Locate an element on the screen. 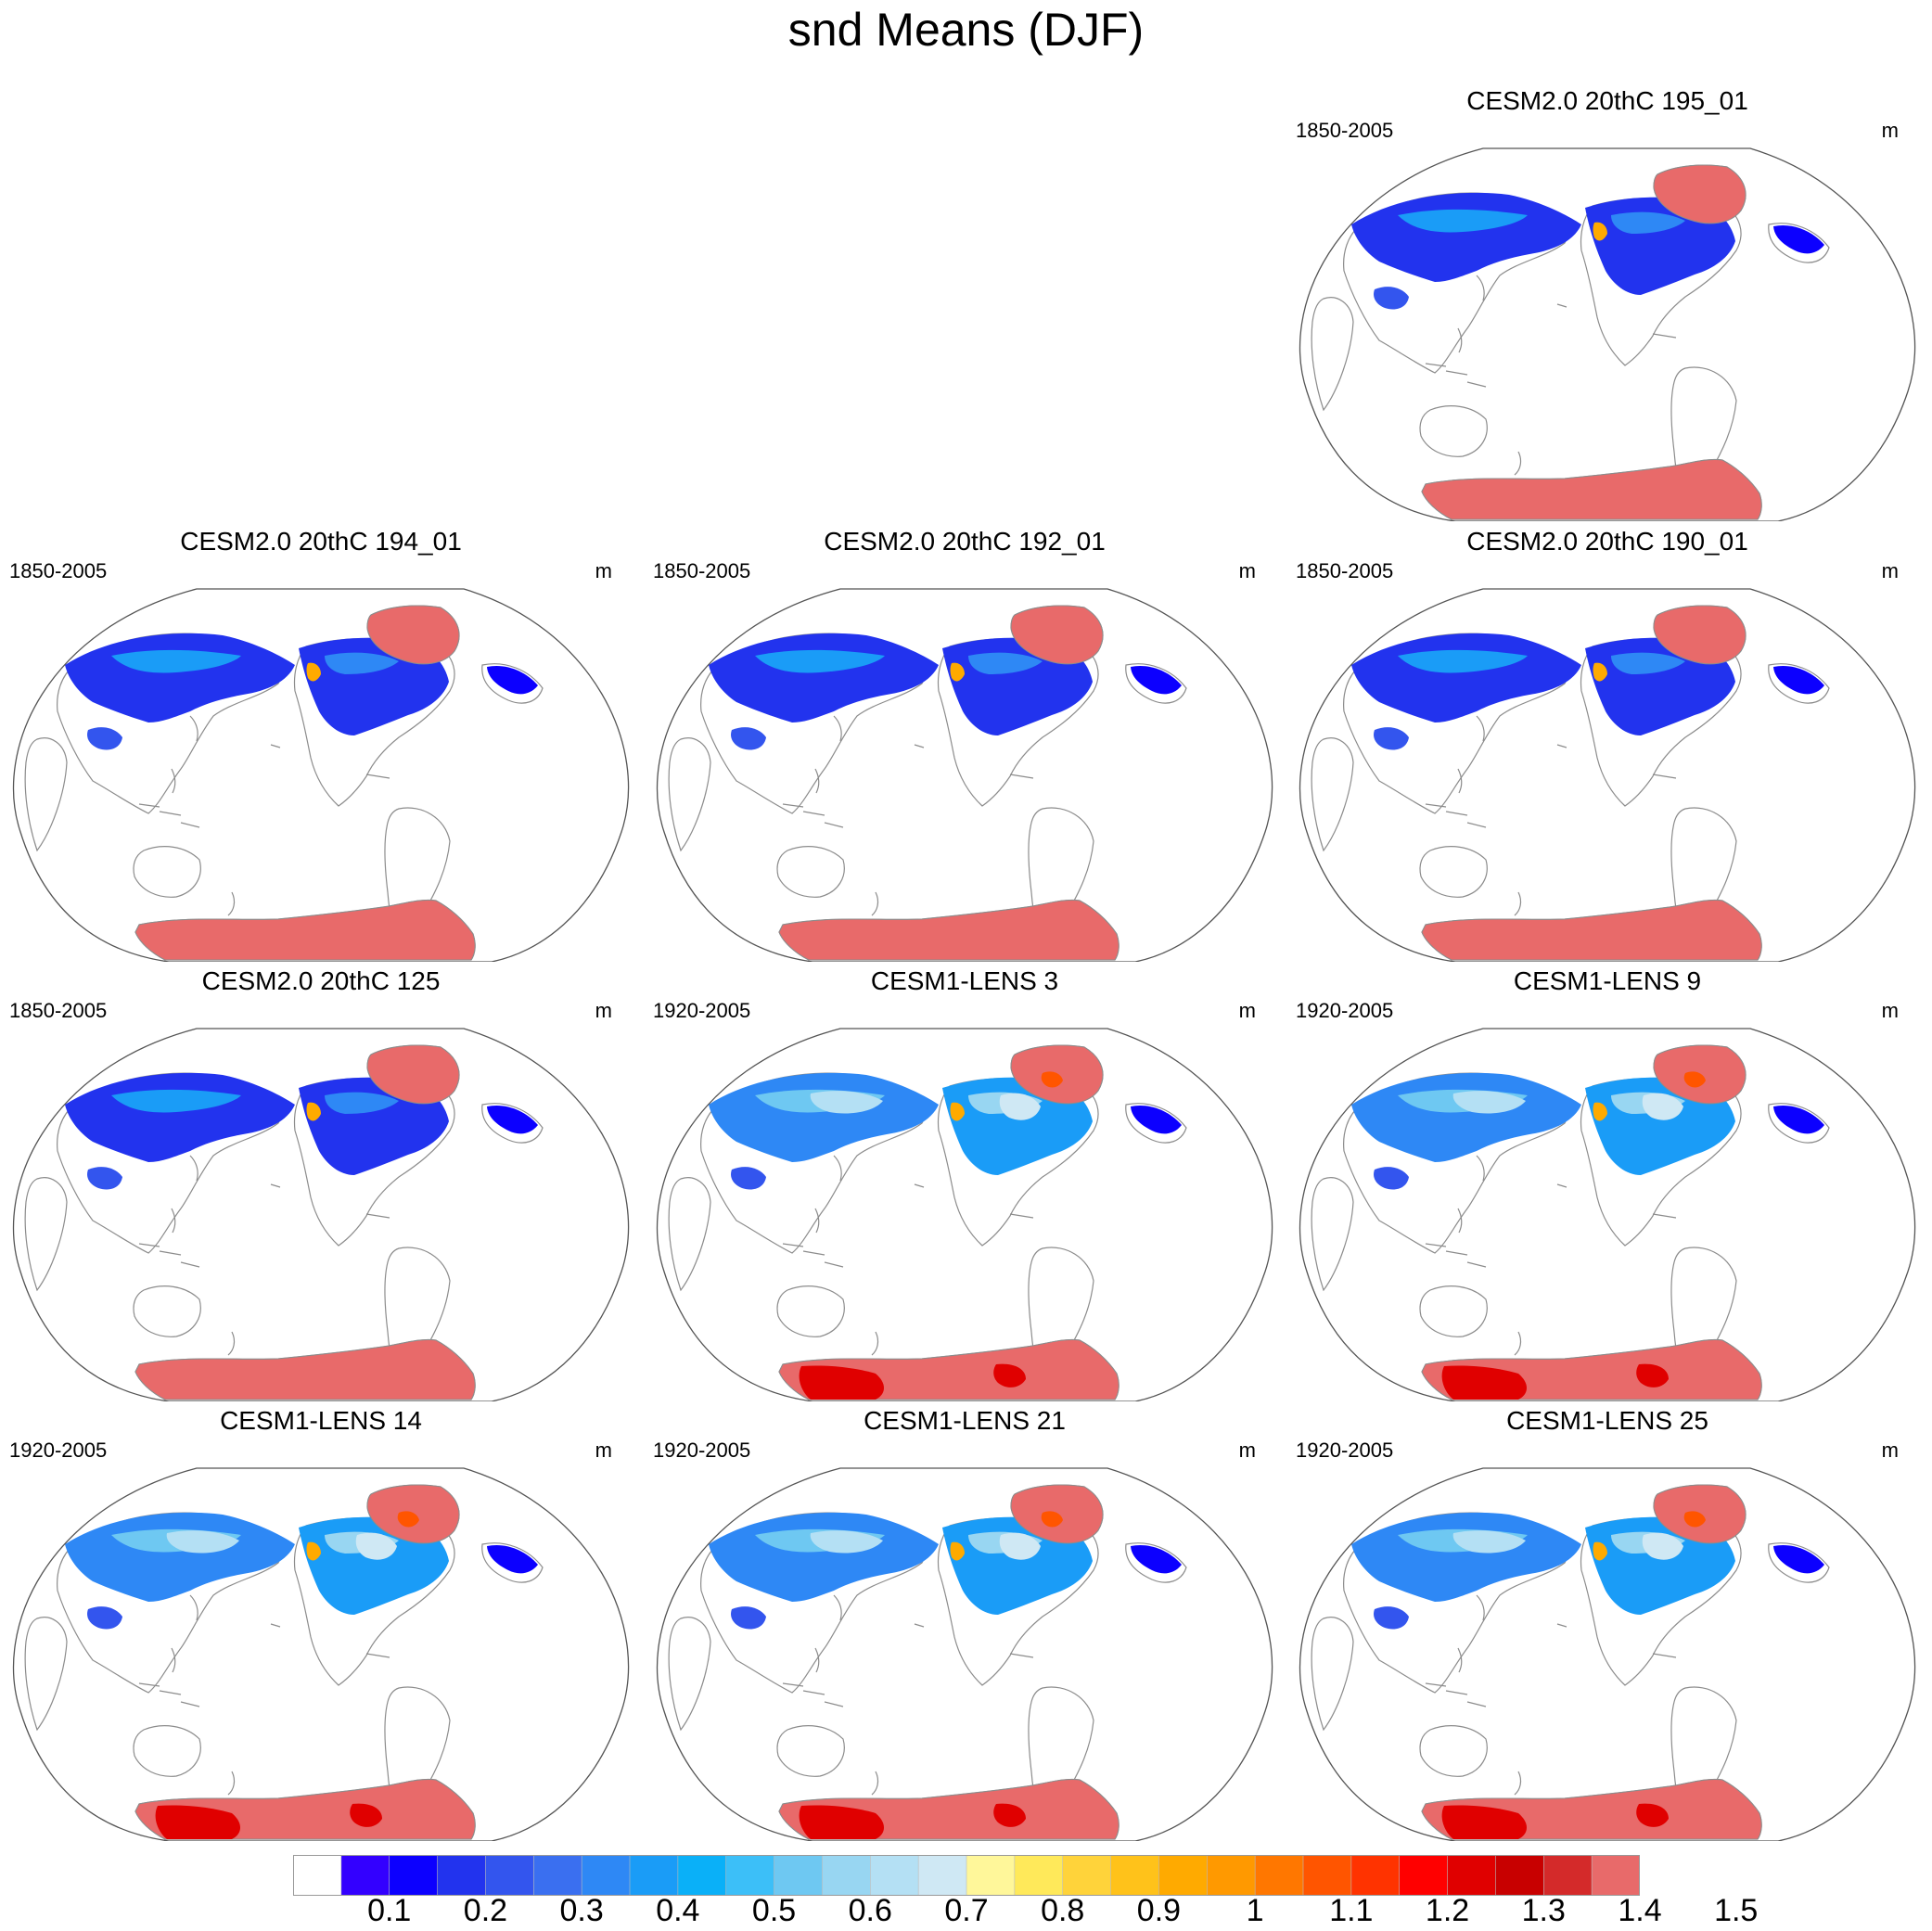 This screenshot has width=1932, height=1931. snow-rockies is located at coordinates (313, 1551).